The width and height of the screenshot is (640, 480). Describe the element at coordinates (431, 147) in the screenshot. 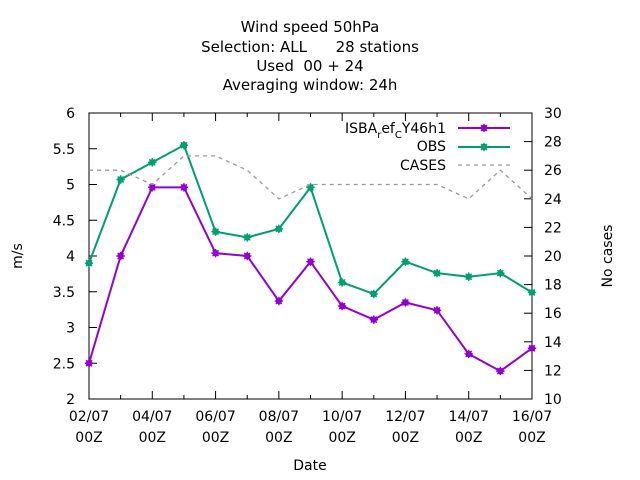

I see `legend-label-obs: OBS` at that location.